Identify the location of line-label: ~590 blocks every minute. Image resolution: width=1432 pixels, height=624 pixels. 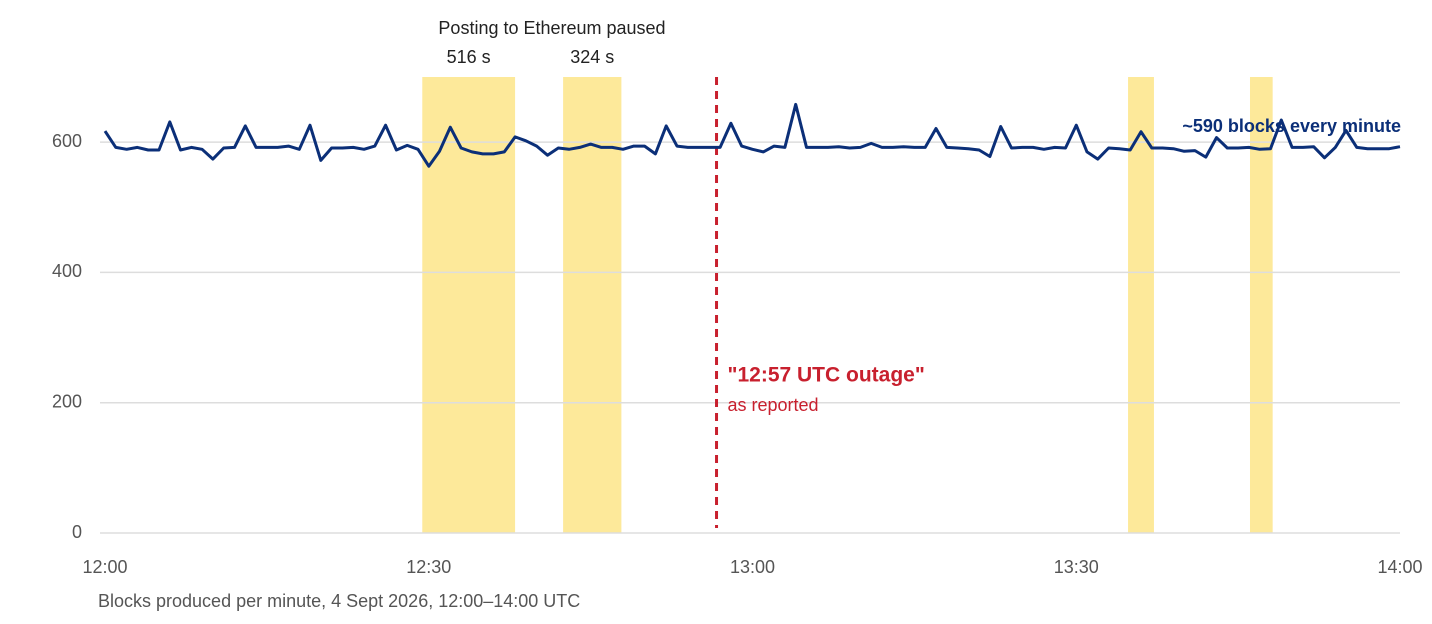
(1291, 126).